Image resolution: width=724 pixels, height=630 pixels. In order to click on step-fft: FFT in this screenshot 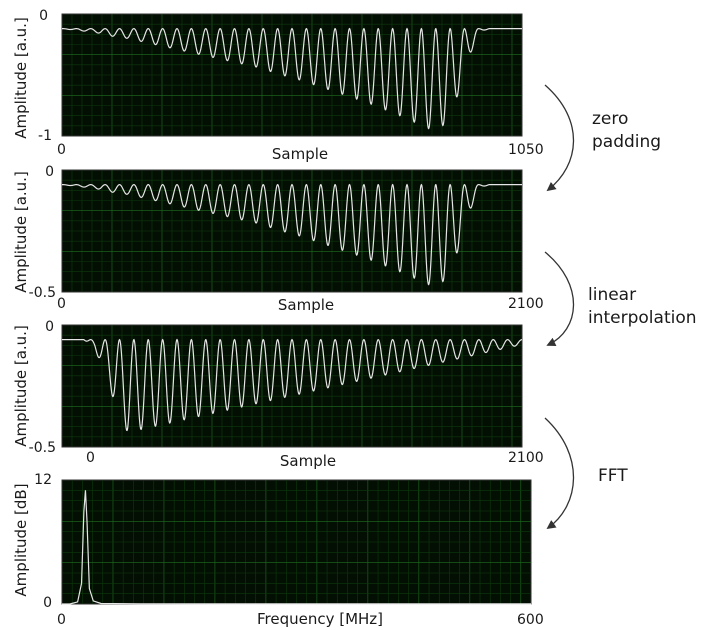, I will do `click(586, 473)`.